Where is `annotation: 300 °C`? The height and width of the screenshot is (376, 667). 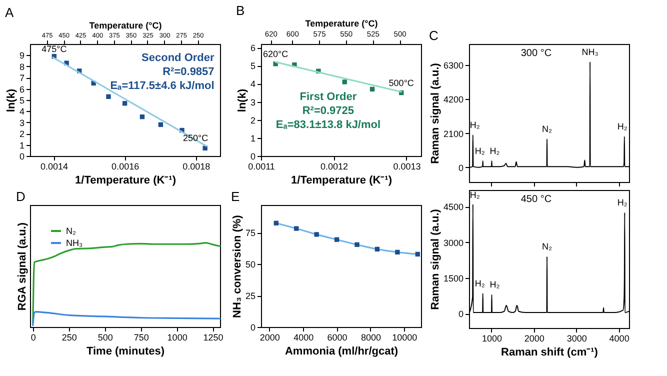 annotation: 300 °C is located at coordinates (536, 54).